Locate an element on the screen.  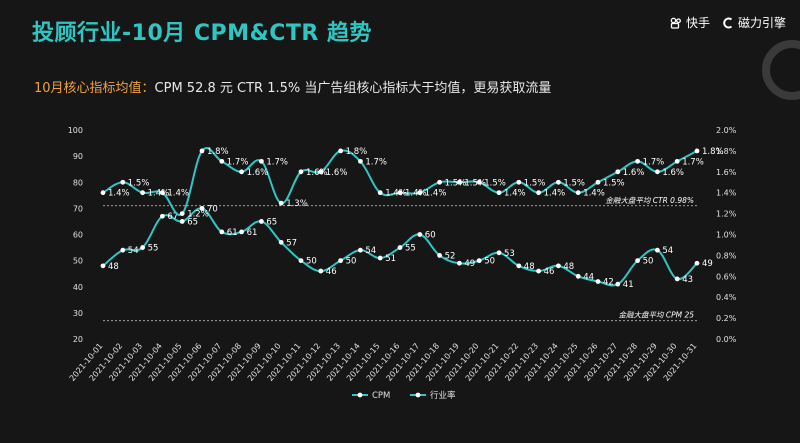
cpm-data-label: 51 is located at coordinates (390, 259).